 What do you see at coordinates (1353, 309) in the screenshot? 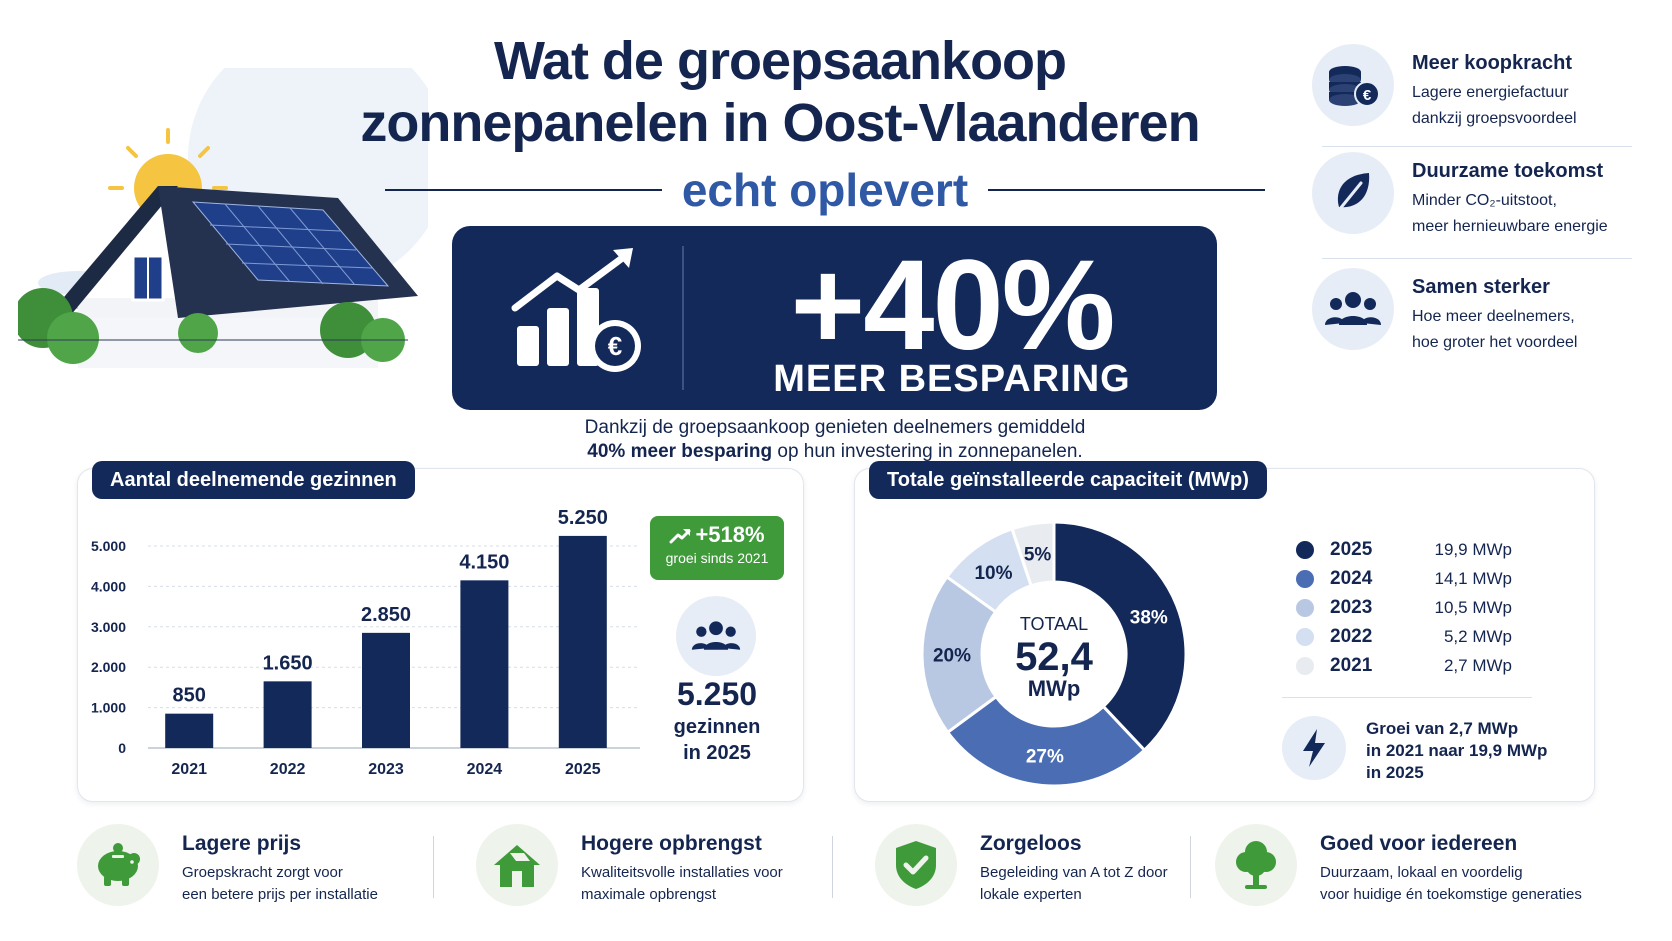
I see `people-group-icon` at bounding box center [1353, 309].